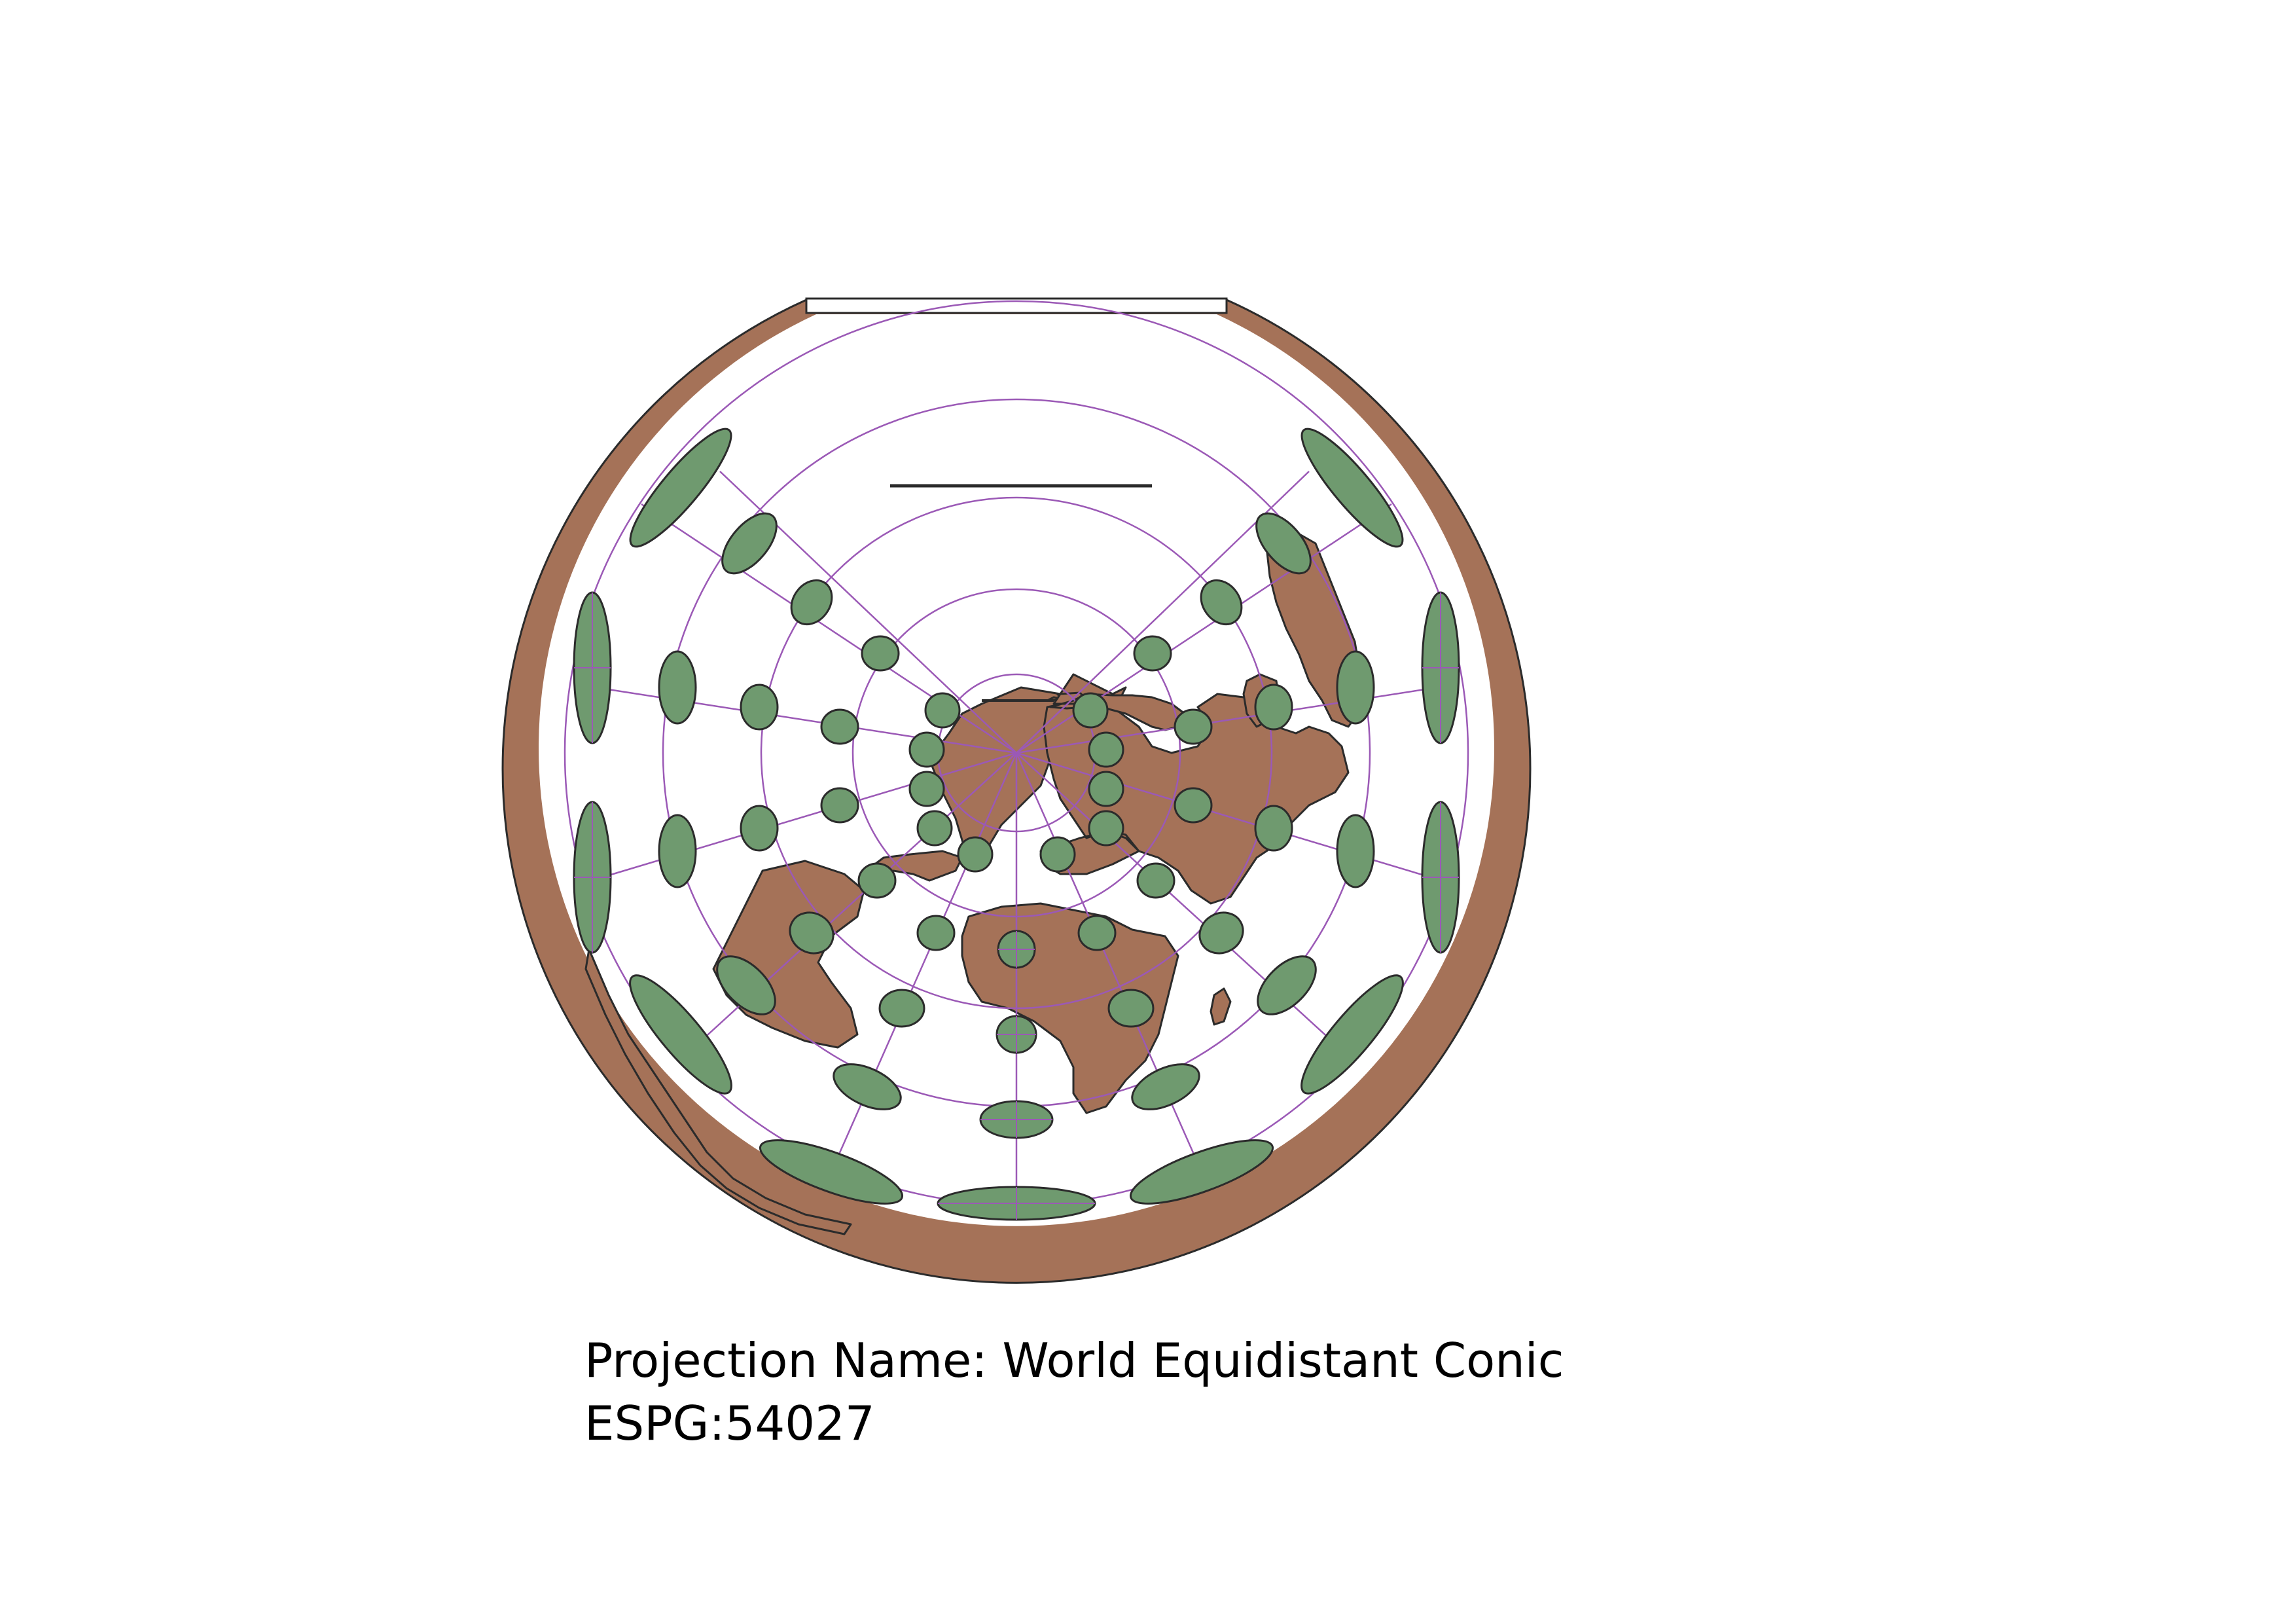 Image resolution: width=2296 pixels, height=1623 pixels. Describe the element at coordinates (1074, 1360) in the screenshot. I see `projection-name: Projection Name: World Equidistant Conic` at that location.